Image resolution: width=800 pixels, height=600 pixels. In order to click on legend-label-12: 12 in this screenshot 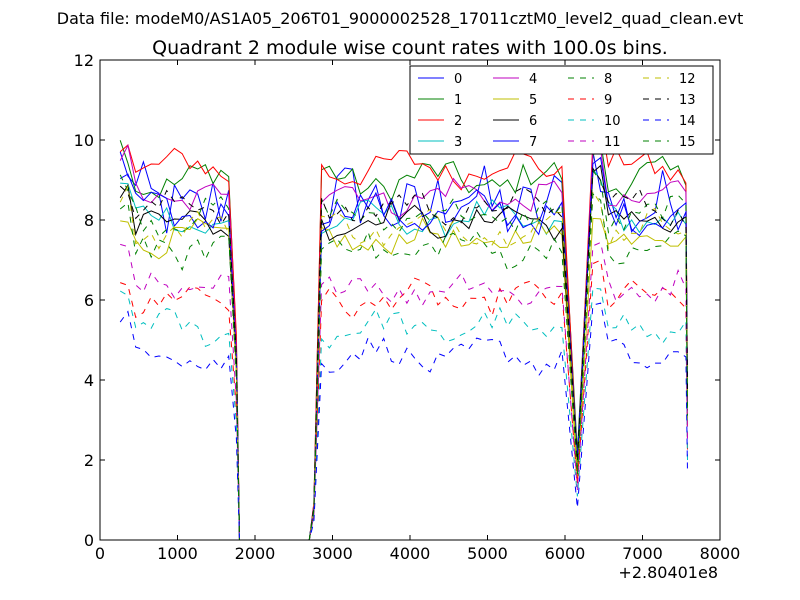, I will do `click(687, 79)`.